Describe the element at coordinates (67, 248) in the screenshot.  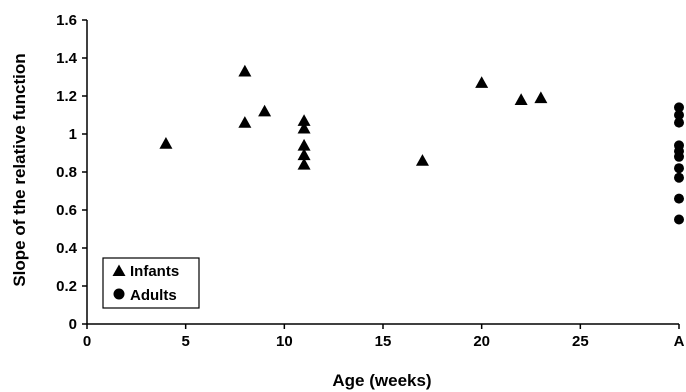
I see `y-tick-label: 0.4` at that location.